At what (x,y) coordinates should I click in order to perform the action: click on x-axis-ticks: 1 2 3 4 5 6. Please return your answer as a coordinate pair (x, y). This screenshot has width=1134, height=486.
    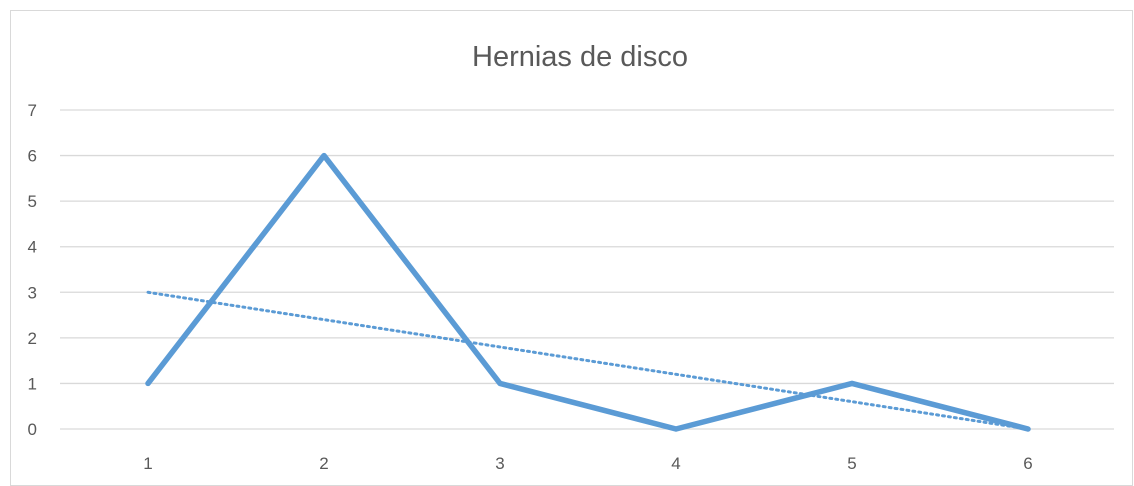
    Looking at the image, I should click on (587, 463).